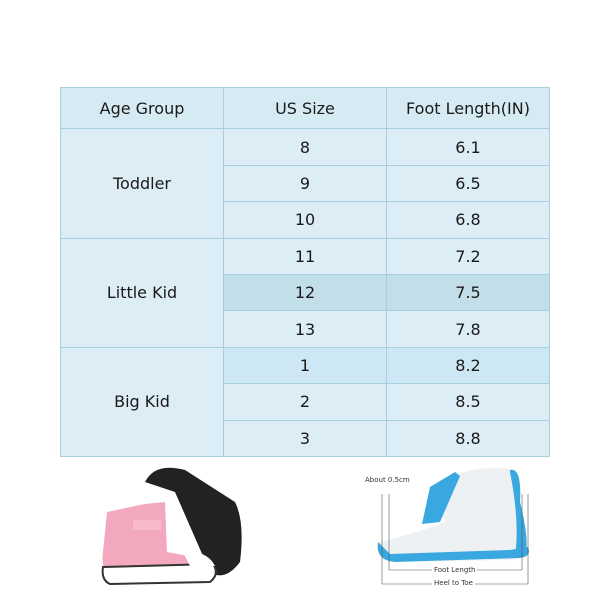  I want to click on sneaker-sole-back, so click(193, 521).